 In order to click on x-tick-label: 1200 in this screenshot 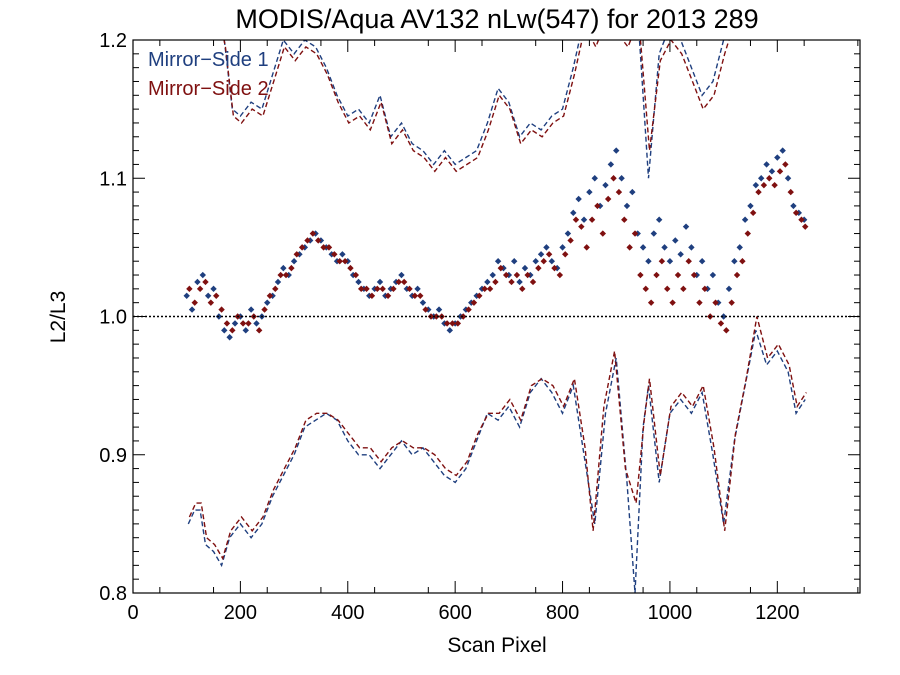, I will do `click(777, 613)`.